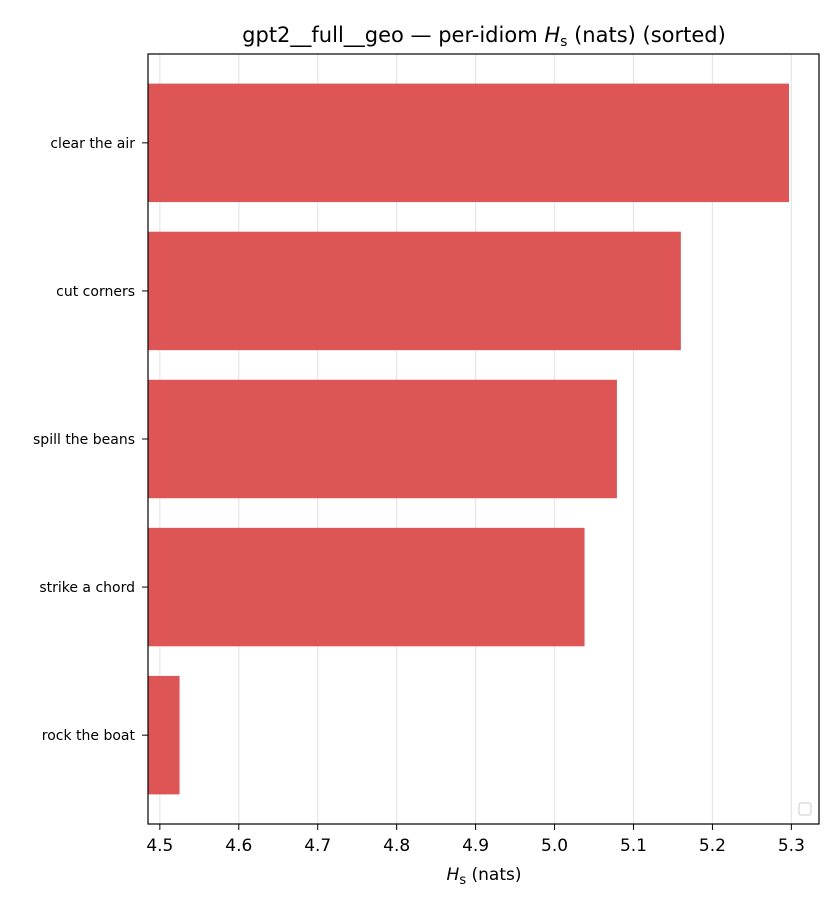 The height and width of the screenshot is (910, 840). I want to click on x-tick-label: 5.2, so click(712, 846).